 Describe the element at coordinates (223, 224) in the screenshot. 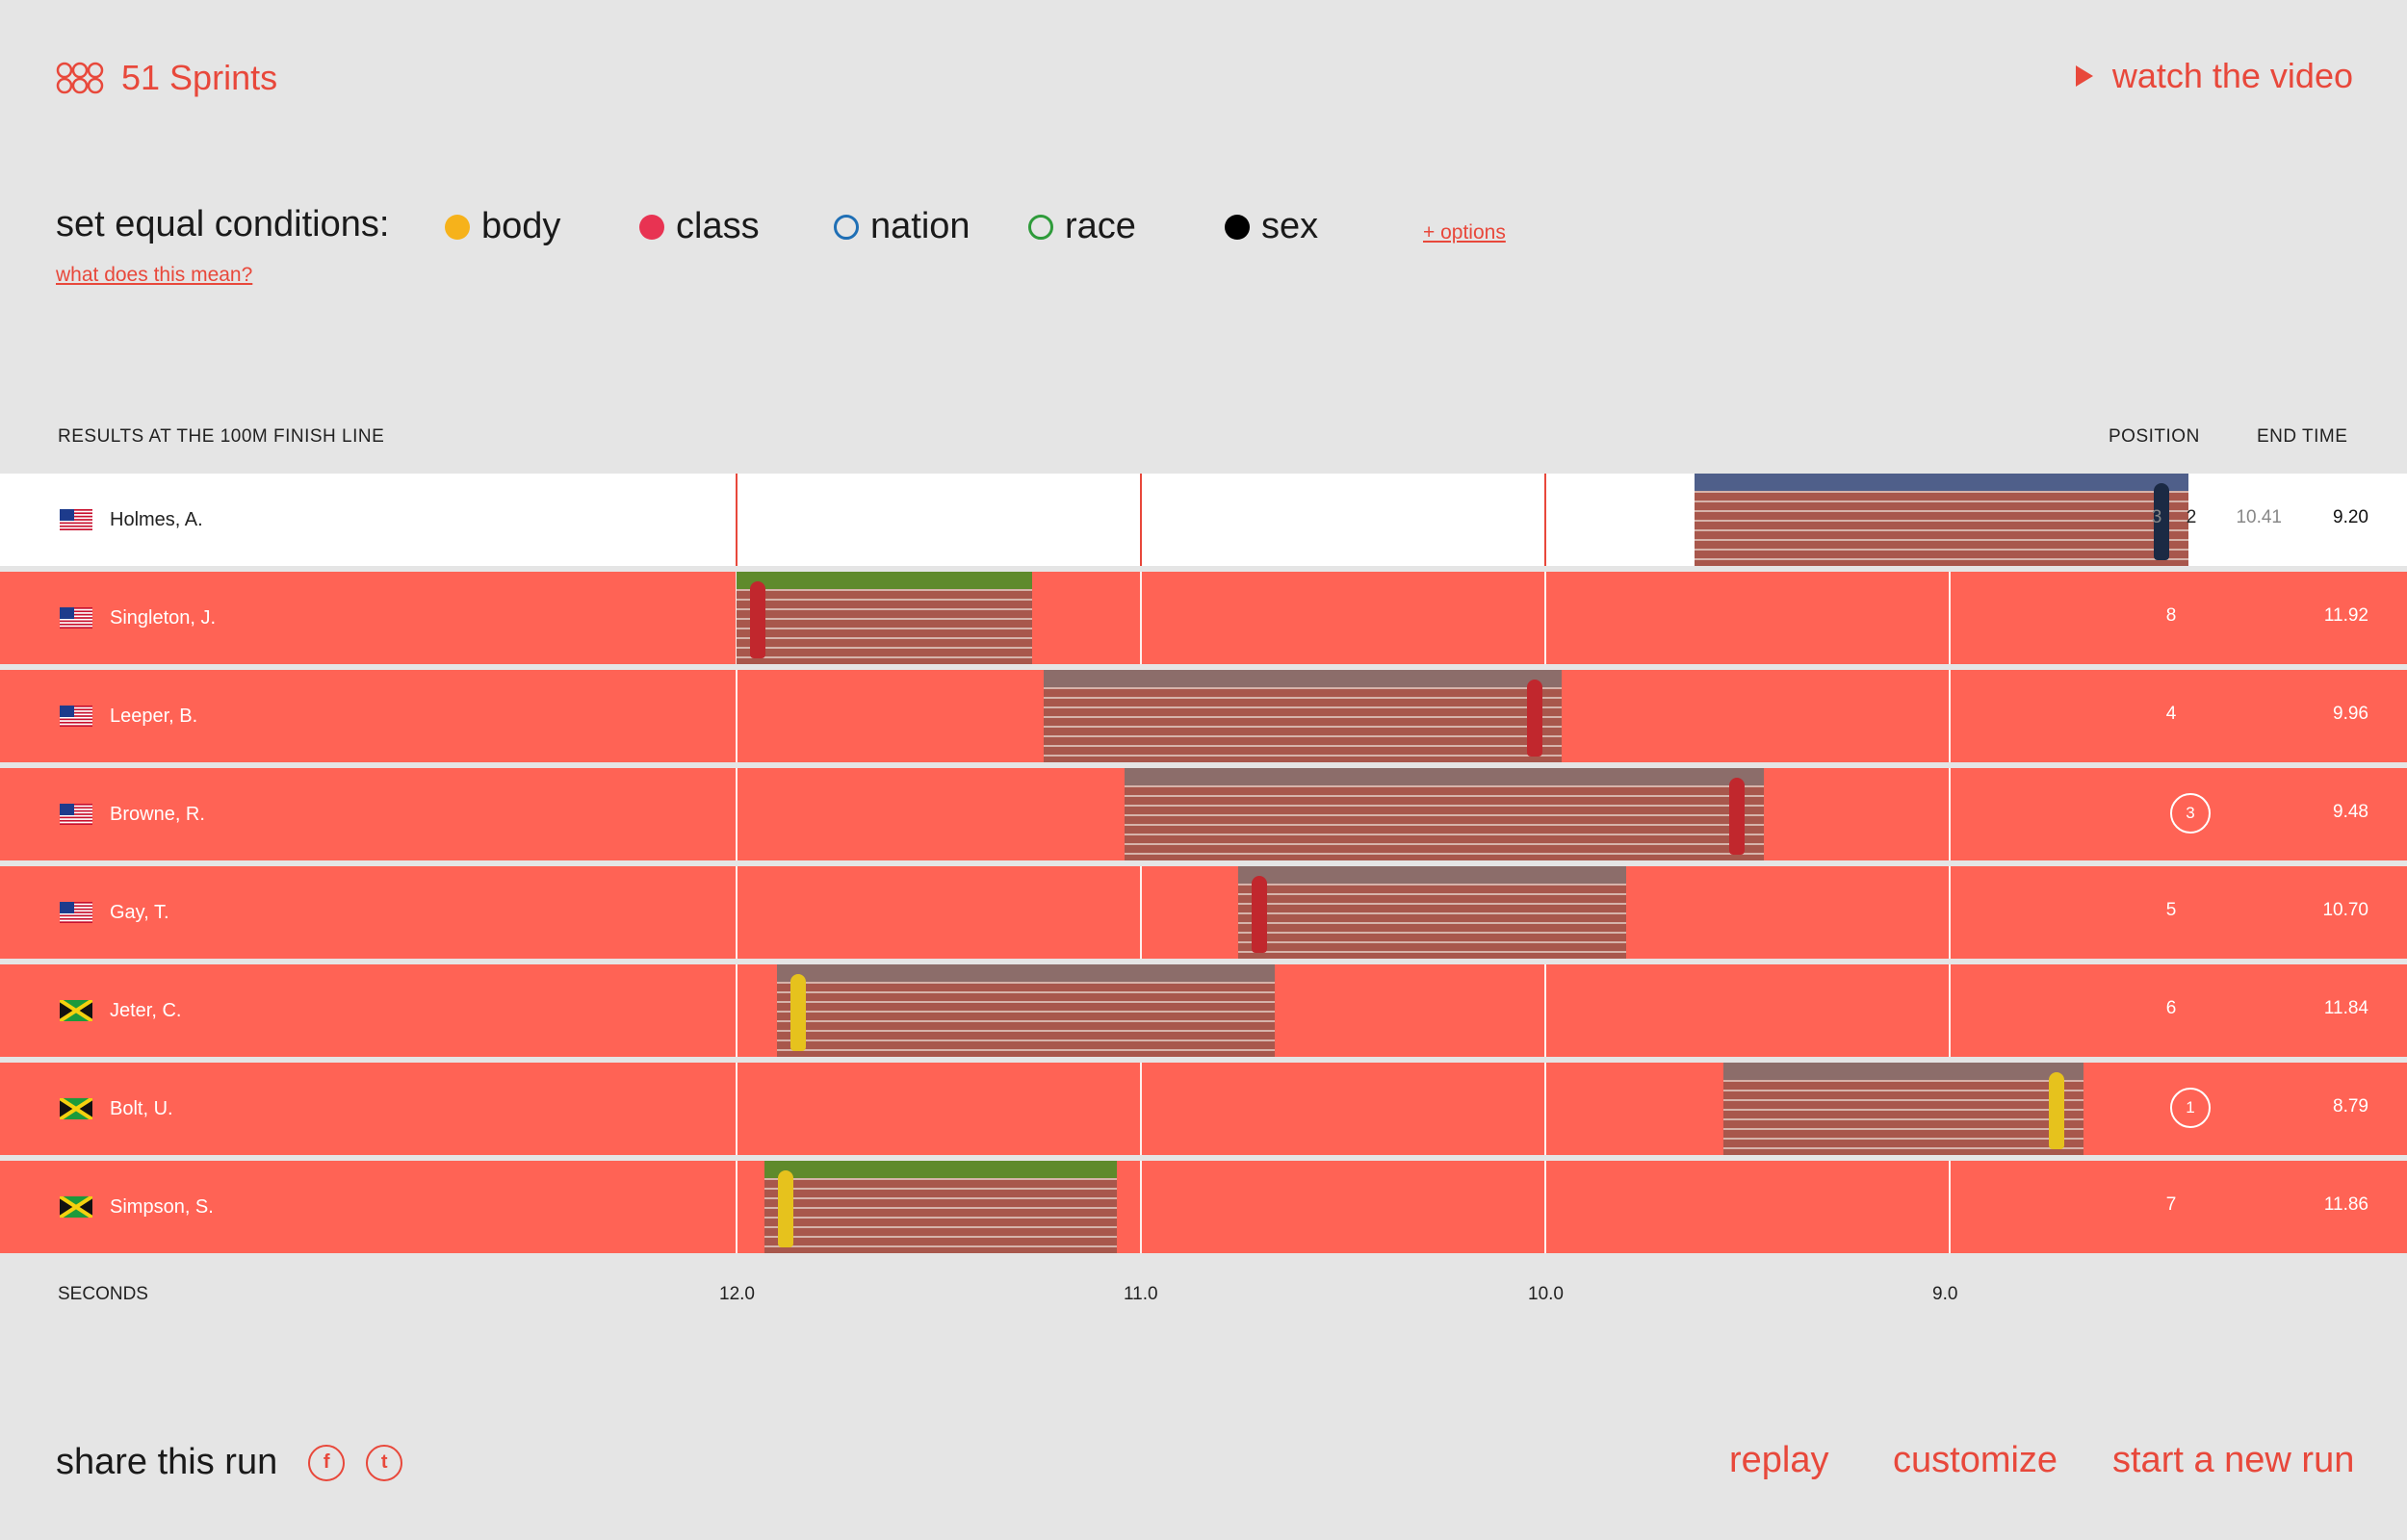

I see `conditions-label: set equal conditions:` at that location.